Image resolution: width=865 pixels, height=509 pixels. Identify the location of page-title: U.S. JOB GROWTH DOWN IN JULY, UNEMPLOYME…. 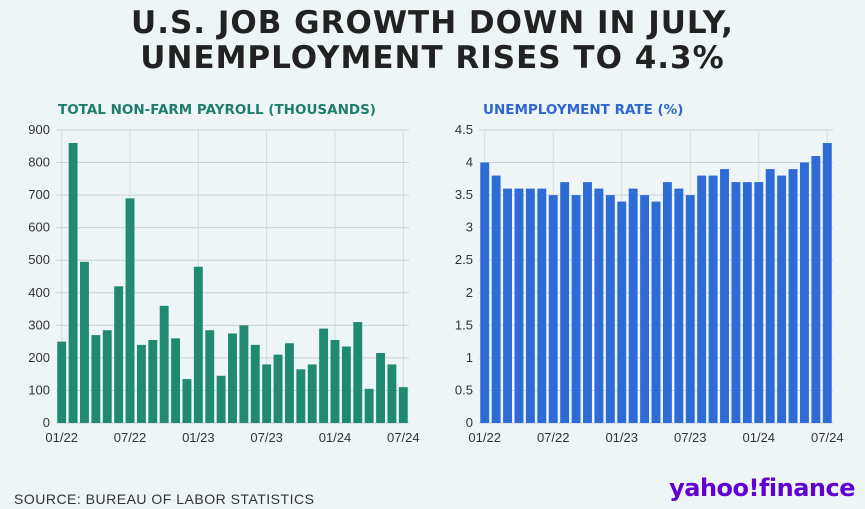
(432, 41).